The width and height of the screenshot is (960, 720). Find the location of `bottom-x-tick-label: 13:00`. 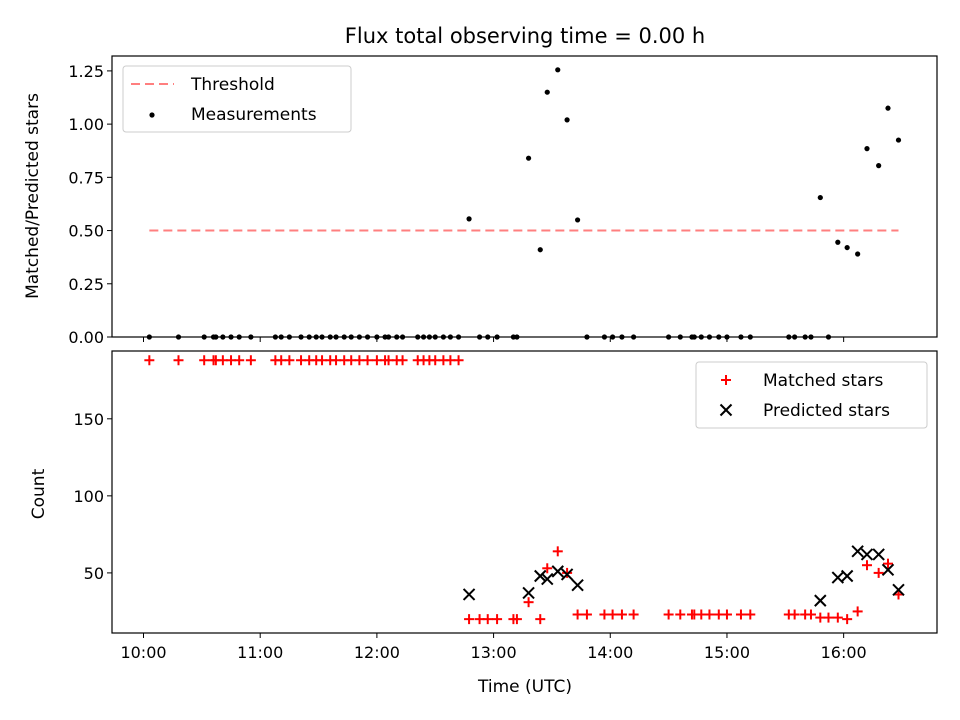

bottom-x-tick-label: 13:00 is located at coordinates (494, 652).